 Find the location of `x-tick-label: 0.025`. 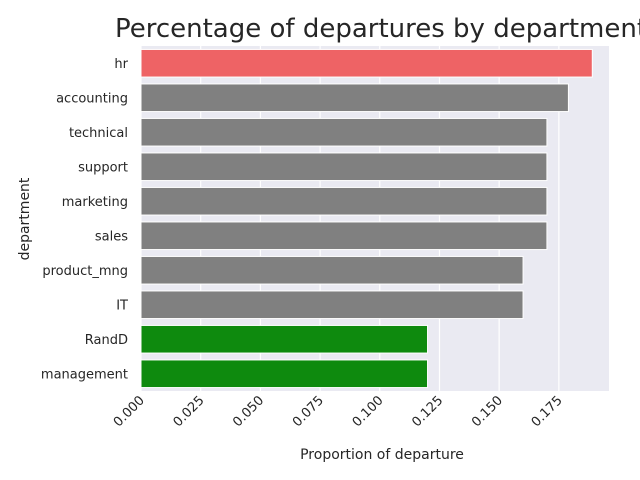

x-tick-label: 0.025 is located at coordinates (189, 411).